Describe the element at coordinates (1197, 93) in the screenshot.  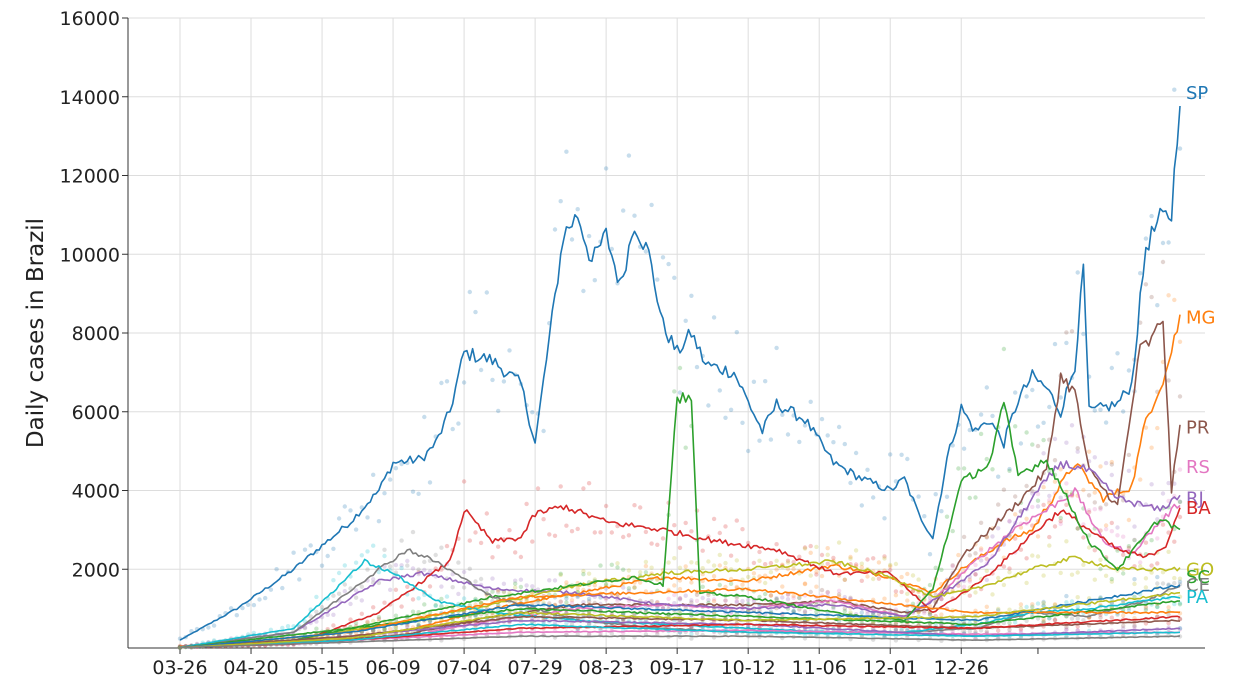
I see `series-label-sp: SP` at that location.